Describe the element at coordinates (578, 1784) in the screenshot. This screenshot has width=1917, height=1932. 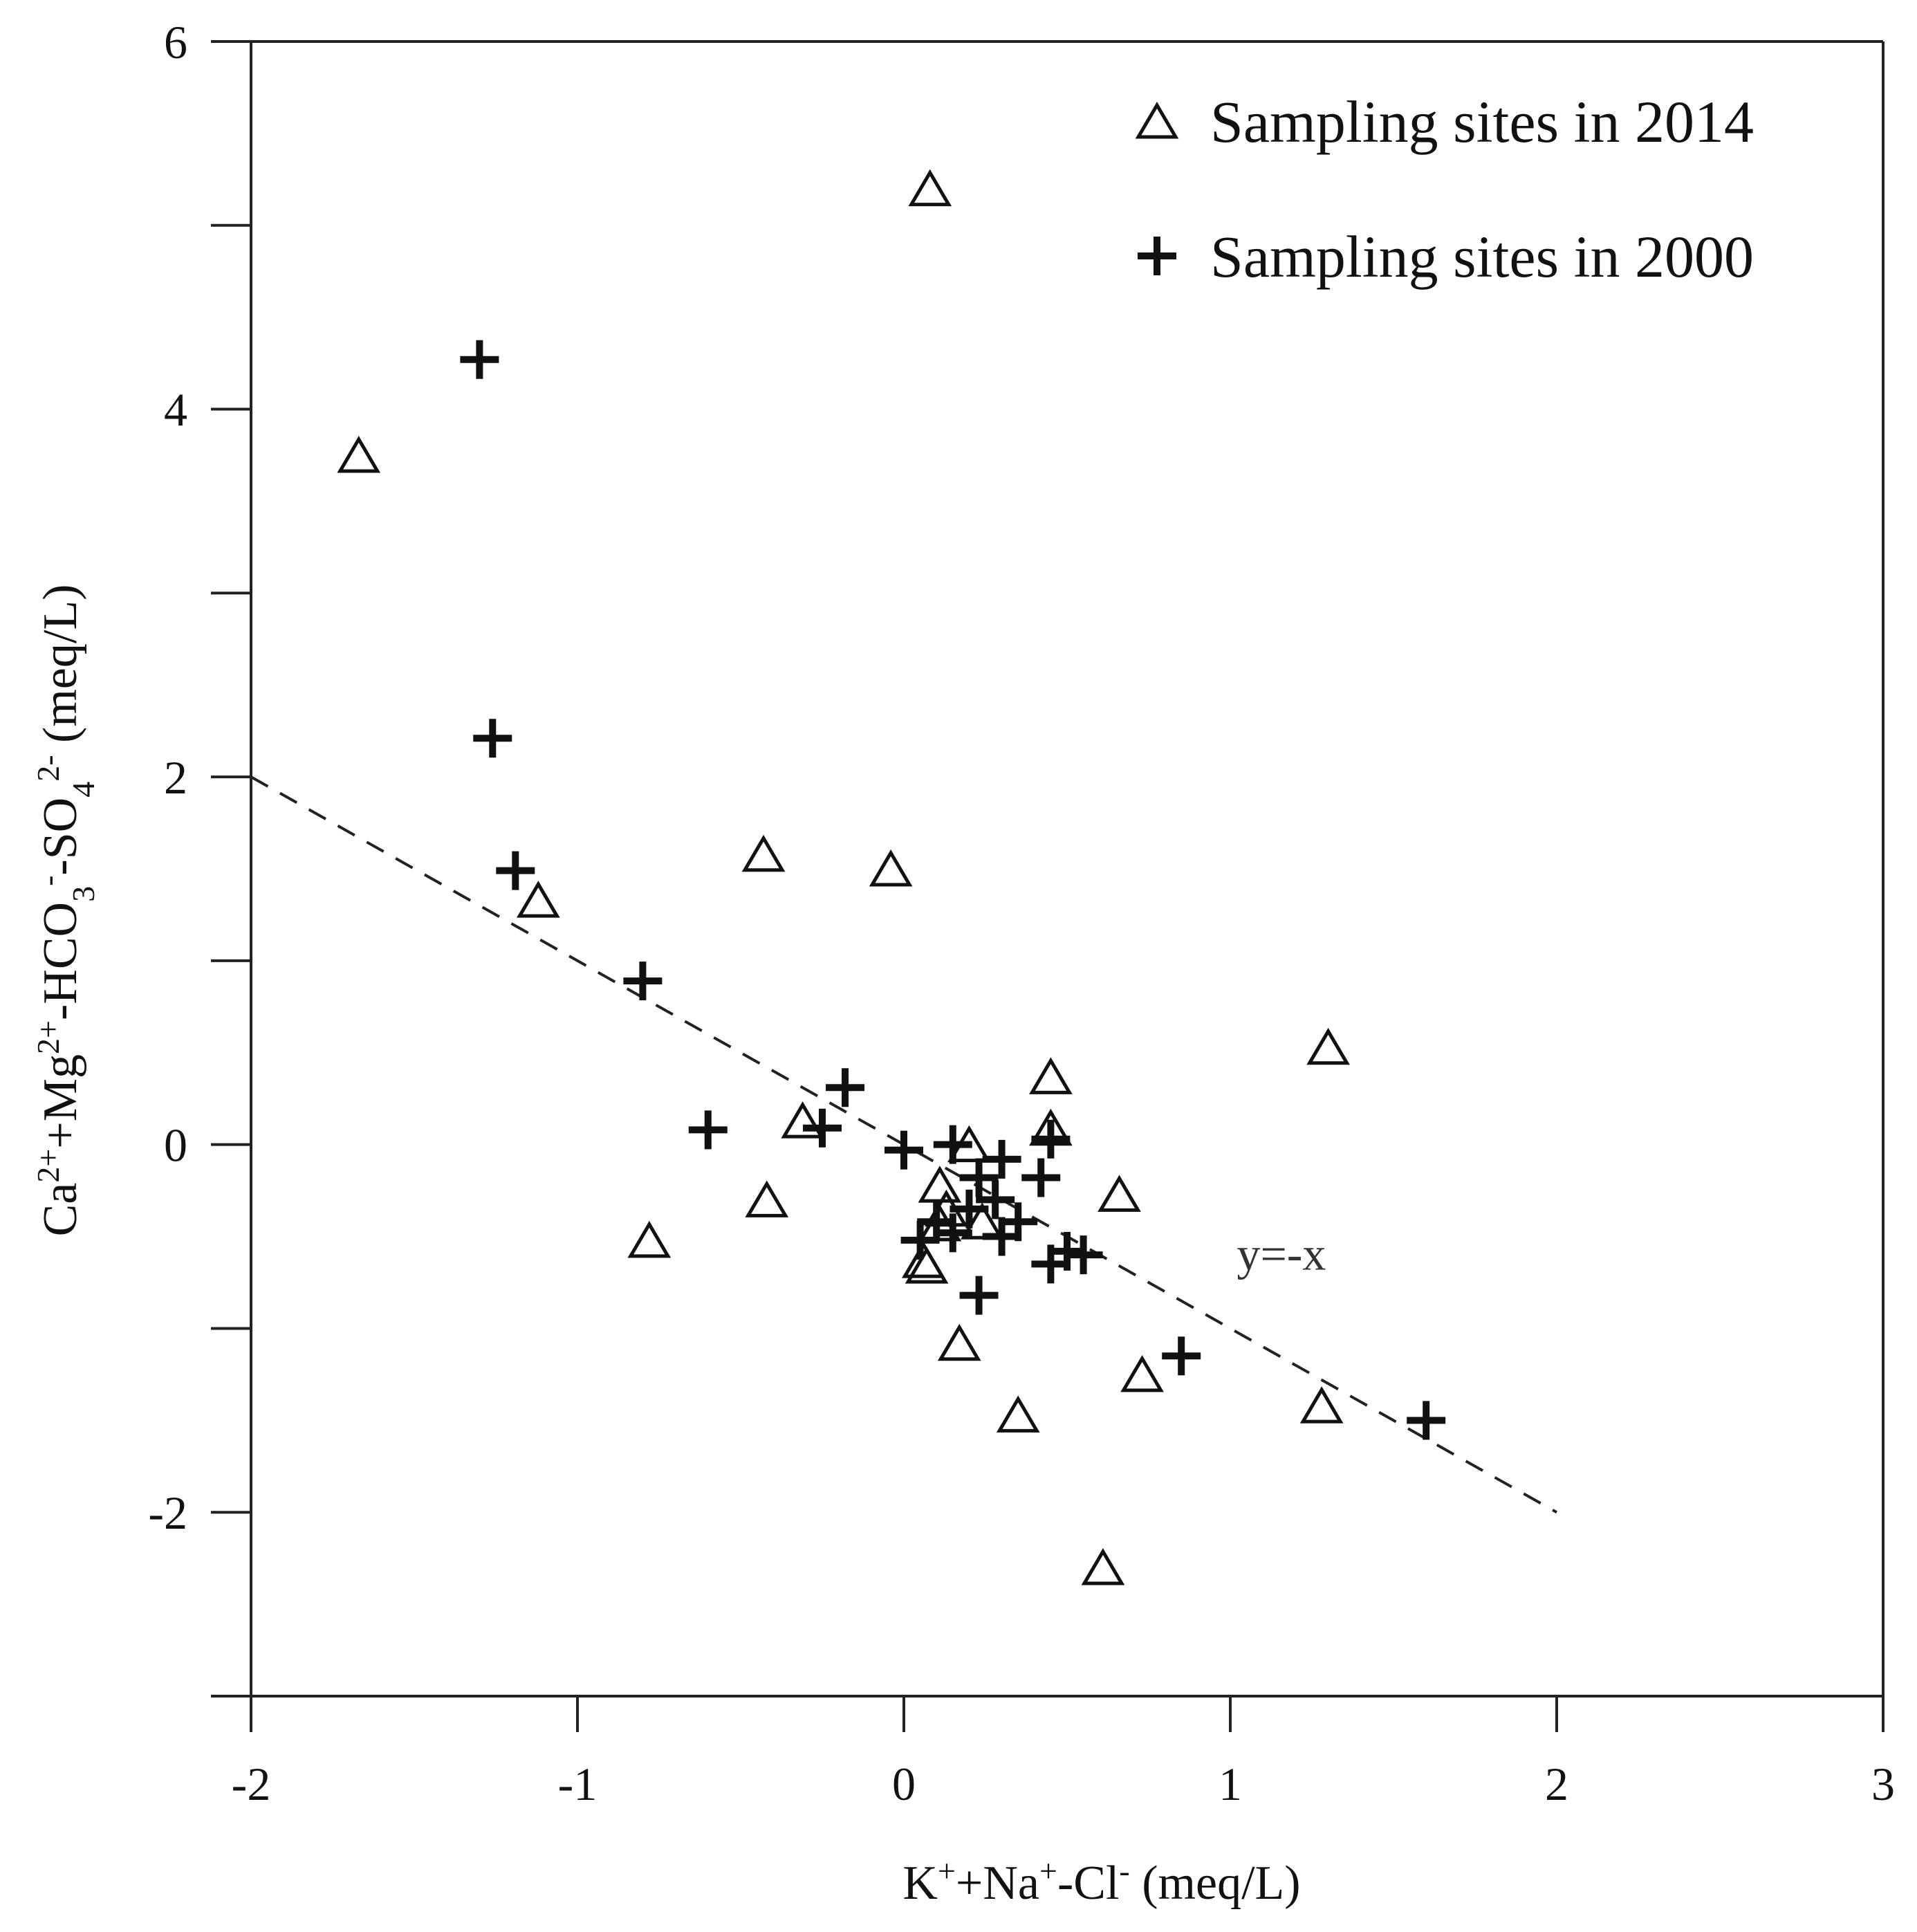
I see `x-tick-label: -1` at that location.